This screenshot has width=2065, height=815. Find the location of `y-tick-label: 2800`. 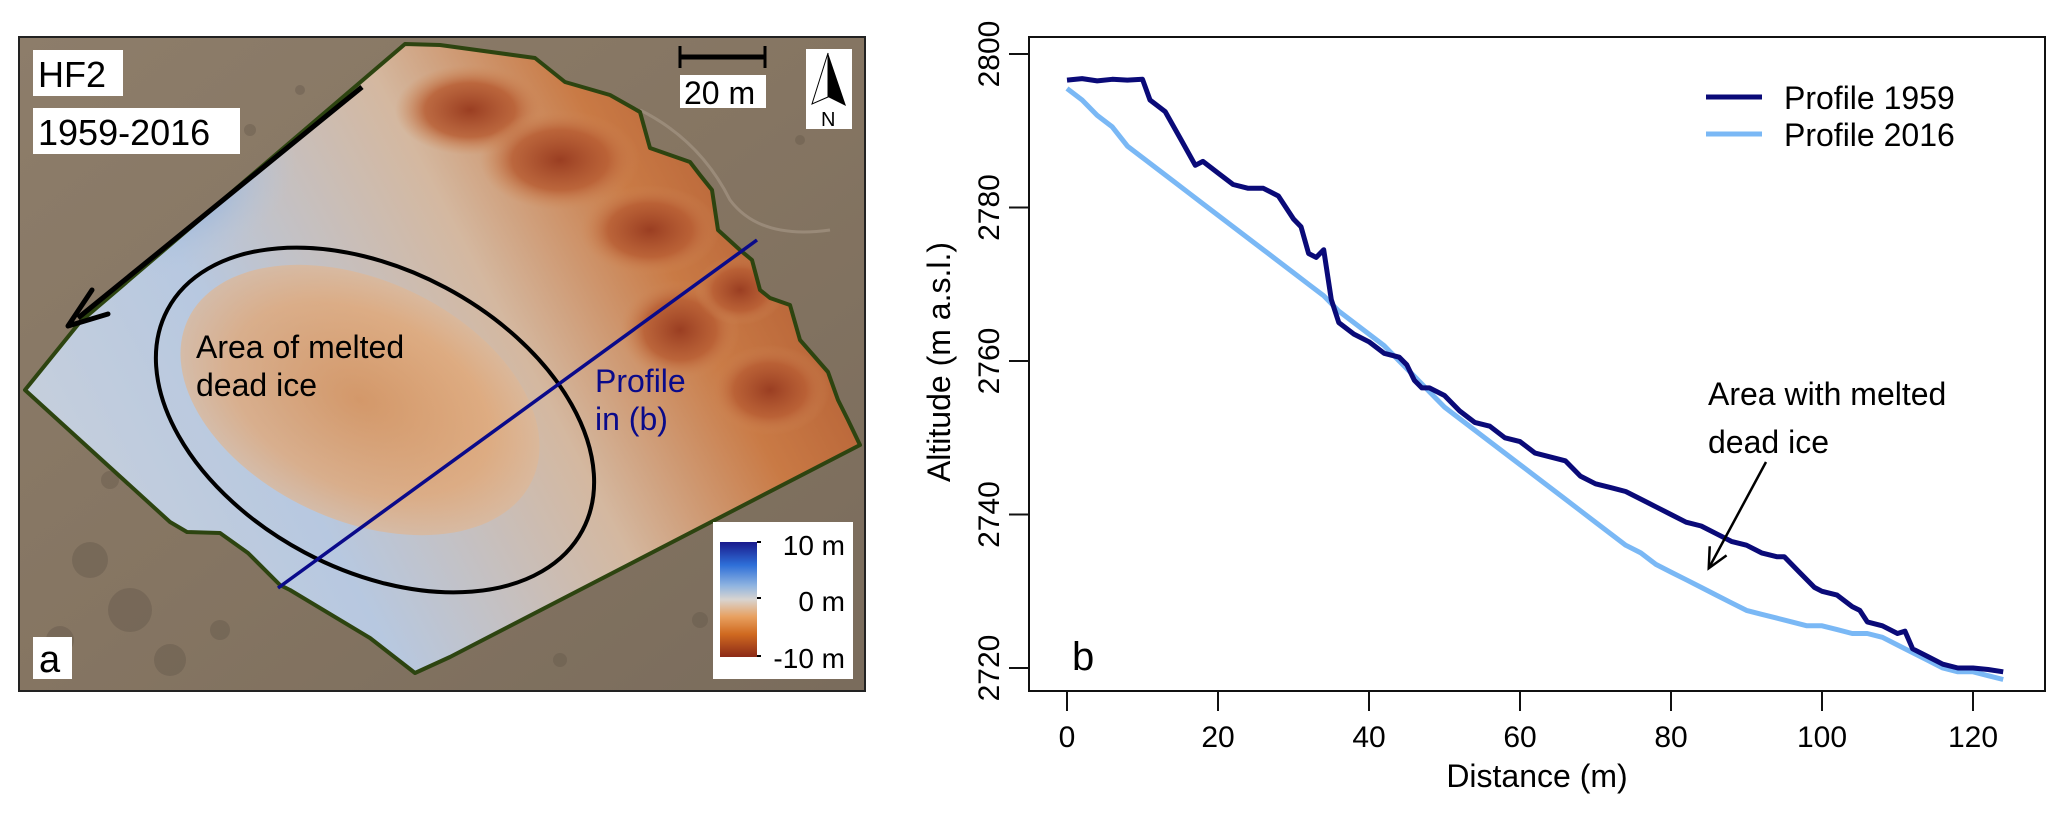

y-tick-label: 2800 is located at coordinates (989, 54).